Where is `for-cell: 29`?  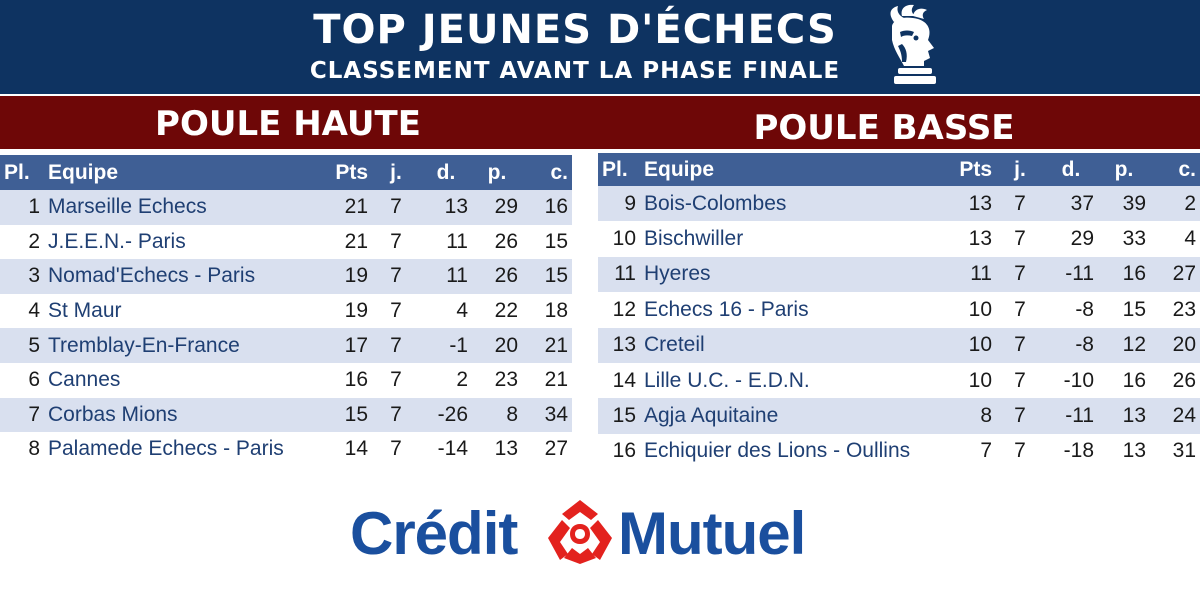 for-cell: 29 is located at coordinates (497, 207).